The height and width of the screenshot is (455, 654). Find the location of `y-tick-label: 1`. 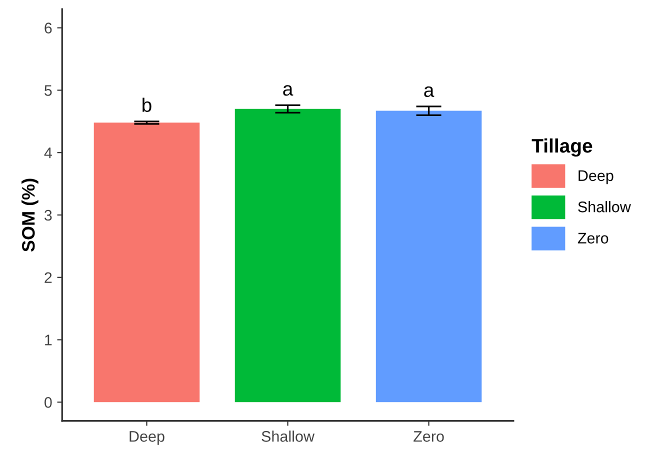

y-tick-label: 1 is located at coordinates (48, 340).